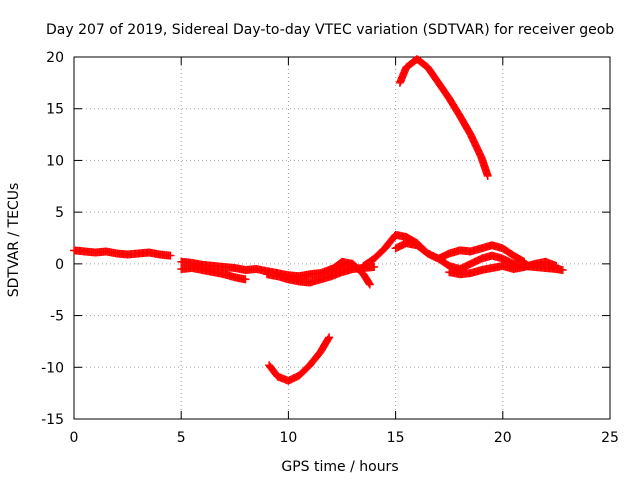 Image resolution: width=640 pixels, height=480 pixels. Describe the element at coordinates (396, 438) in the screenshot. I see `x-tick-label: 15` at that location.